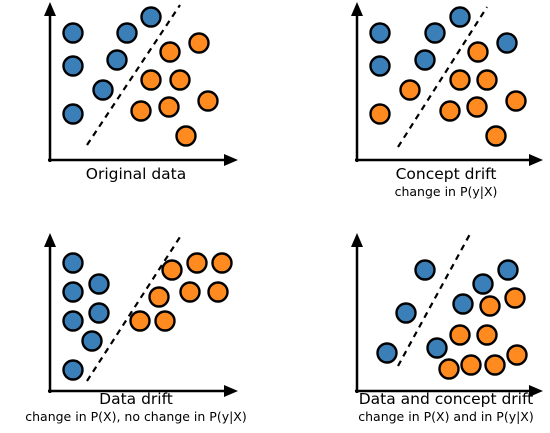 The height and width of the screenshot is (433, 550). I want to click on panel-title: Concept drift, so click(446, 174).